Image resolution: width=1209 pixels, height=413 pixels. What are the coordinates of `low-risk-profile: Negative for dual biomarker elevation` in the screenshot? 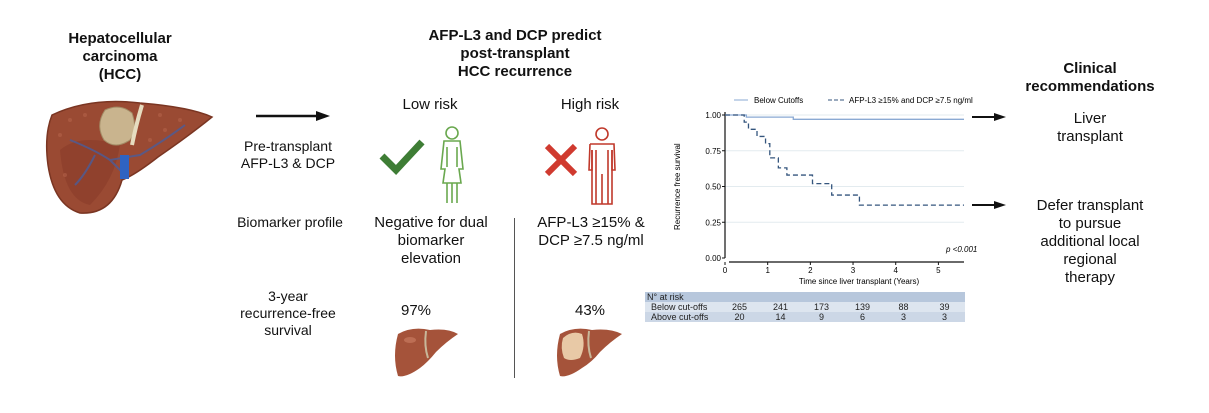 It's located at (431, 241).